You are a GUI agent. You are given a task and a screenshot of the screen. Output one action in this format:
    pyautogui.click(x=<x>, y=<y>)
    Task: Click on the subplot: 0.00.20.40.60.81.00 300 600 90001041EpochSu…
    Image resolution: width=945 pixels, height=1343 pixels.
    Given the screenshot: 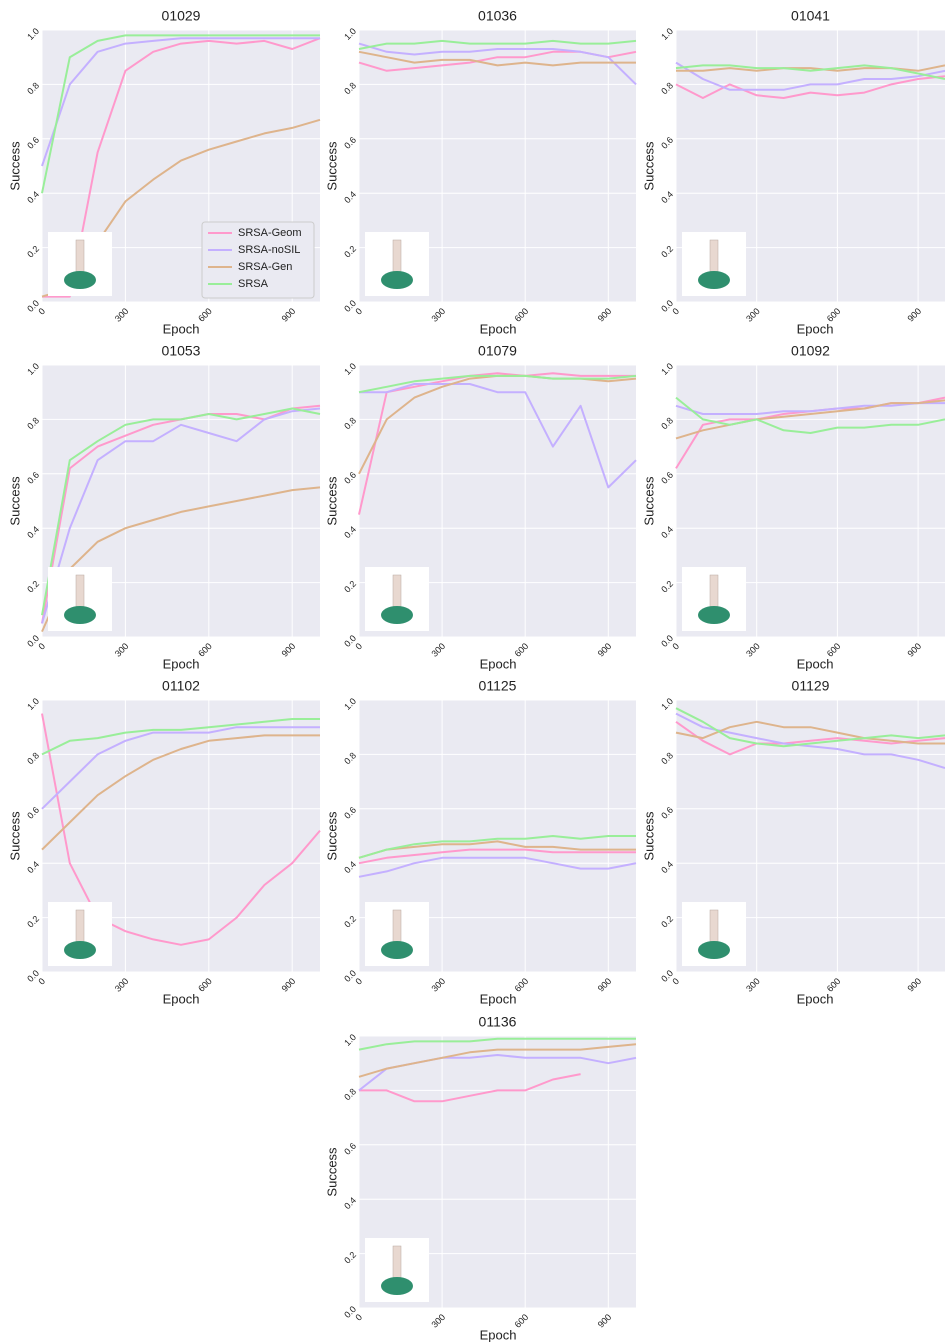 What is the action you would take?
    pyautogui.click(x=793, y=172)
    